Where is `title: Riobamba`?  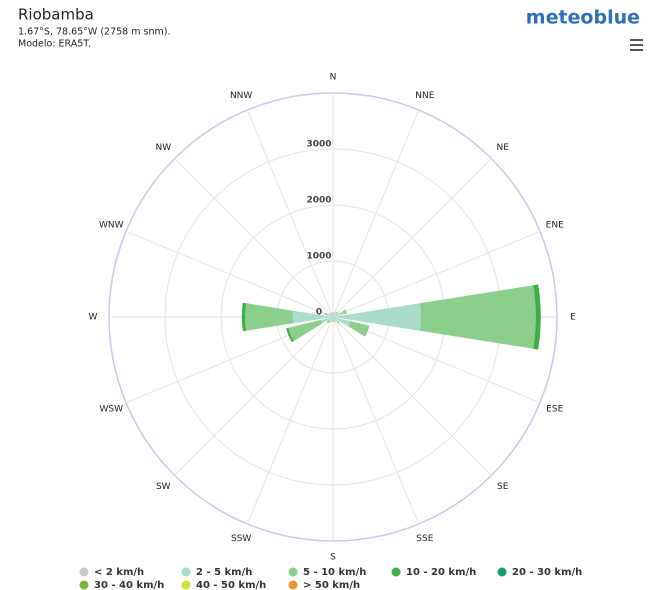
title: Riobamba is located at coordinates (56, 15).